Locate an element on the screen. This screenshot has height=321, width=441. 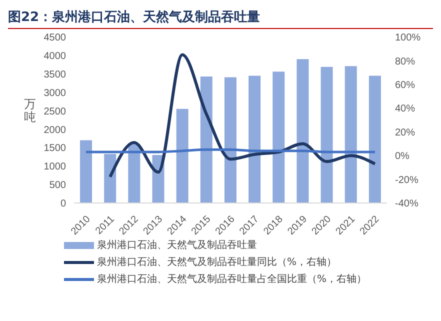
legend-label: 泉州港口石油、天然气及制品吞吐量同比（%，右轴） is located at coordinates (217, 263).